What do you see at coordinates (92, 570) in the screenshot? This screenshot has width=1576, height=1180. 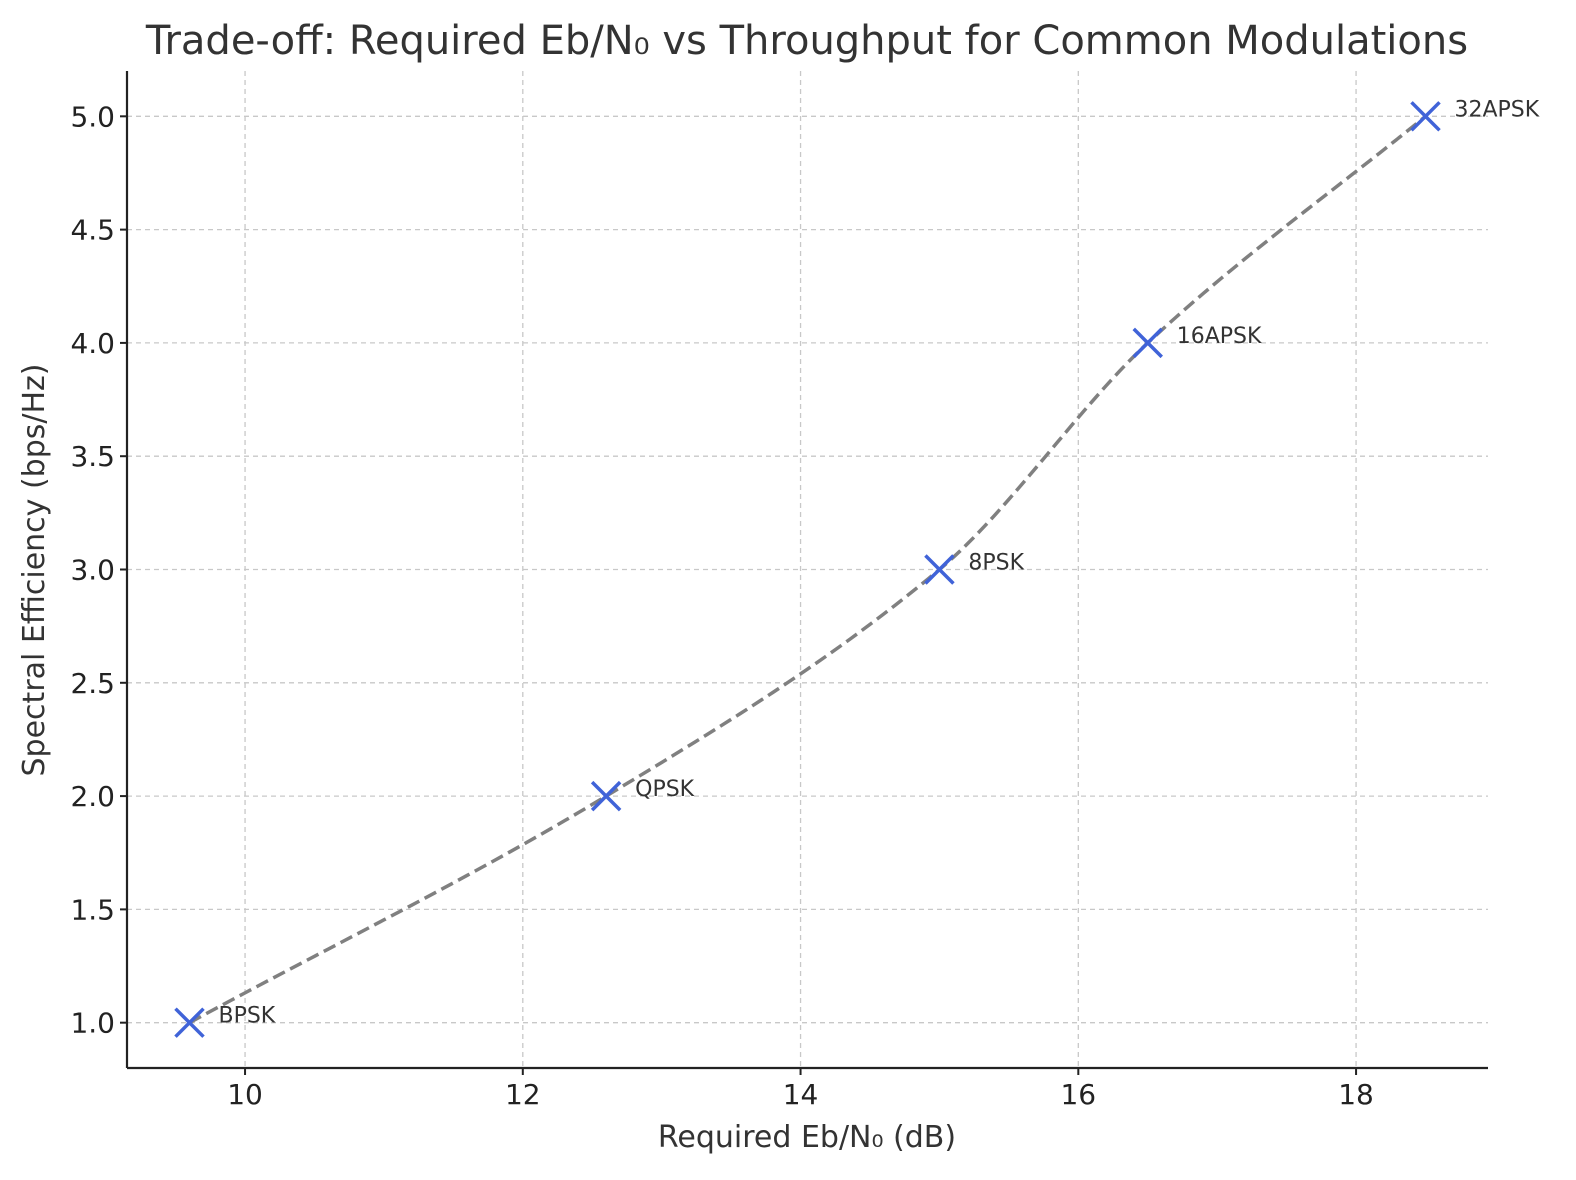 I see `y-tick-label: 3.0` at bounding box center [92, 570].